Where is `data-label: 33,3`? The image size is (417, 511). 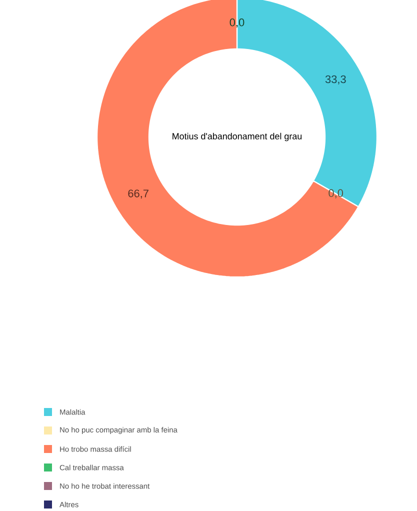
data-label: 33,3 is located at coordinates (335, 79).